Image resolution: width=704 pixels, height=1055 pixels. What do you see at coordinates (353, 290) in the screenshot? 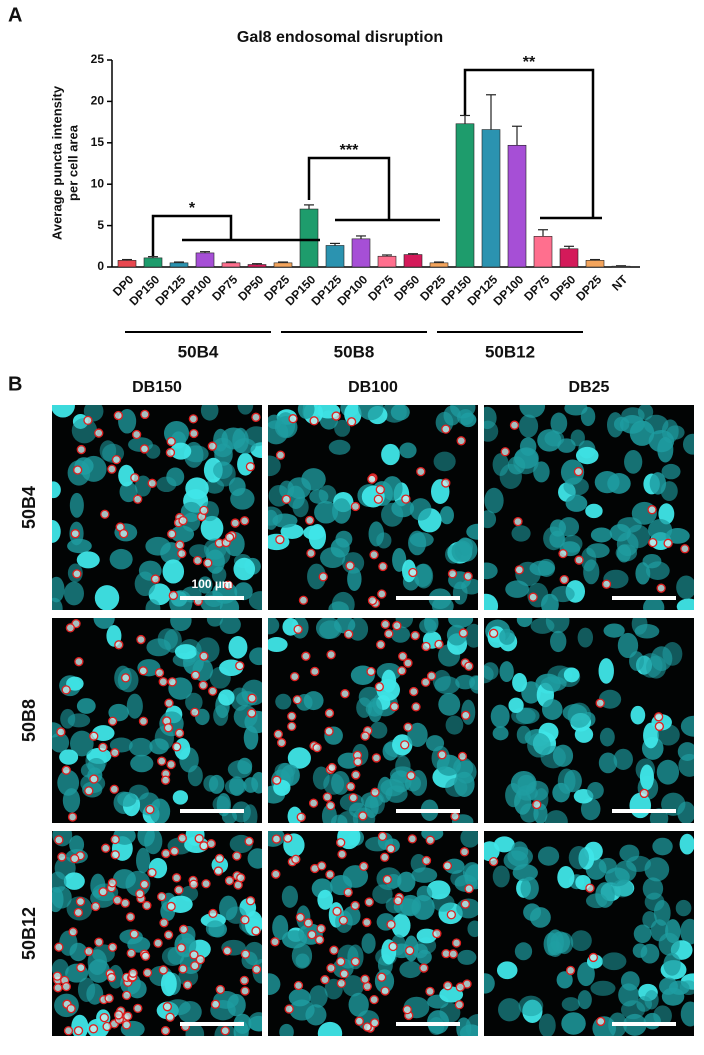
I see `x-tick-label: DP100` at bounding box center [353, 290].